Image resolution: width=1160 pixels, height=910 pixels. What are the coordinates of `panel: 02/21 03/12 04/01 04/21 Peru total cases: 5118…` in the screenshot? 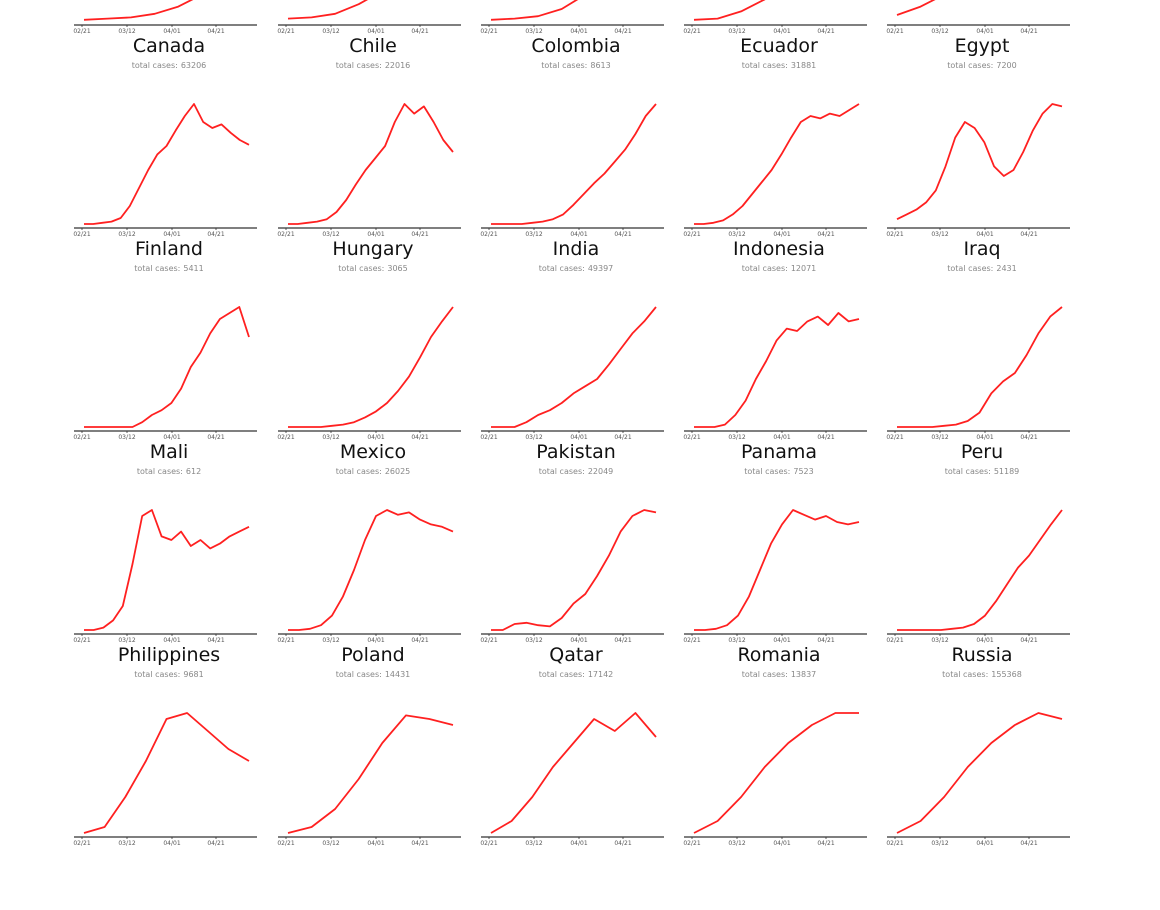 It's located at (986, 402).